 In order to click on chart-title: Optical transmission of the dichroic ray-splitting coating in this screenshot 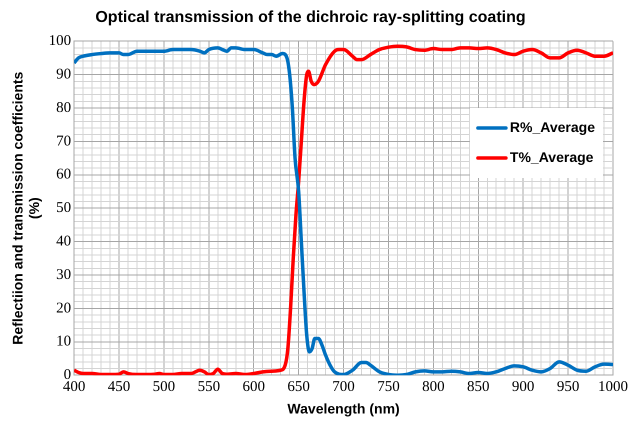, I will do `click(310, 17)`.